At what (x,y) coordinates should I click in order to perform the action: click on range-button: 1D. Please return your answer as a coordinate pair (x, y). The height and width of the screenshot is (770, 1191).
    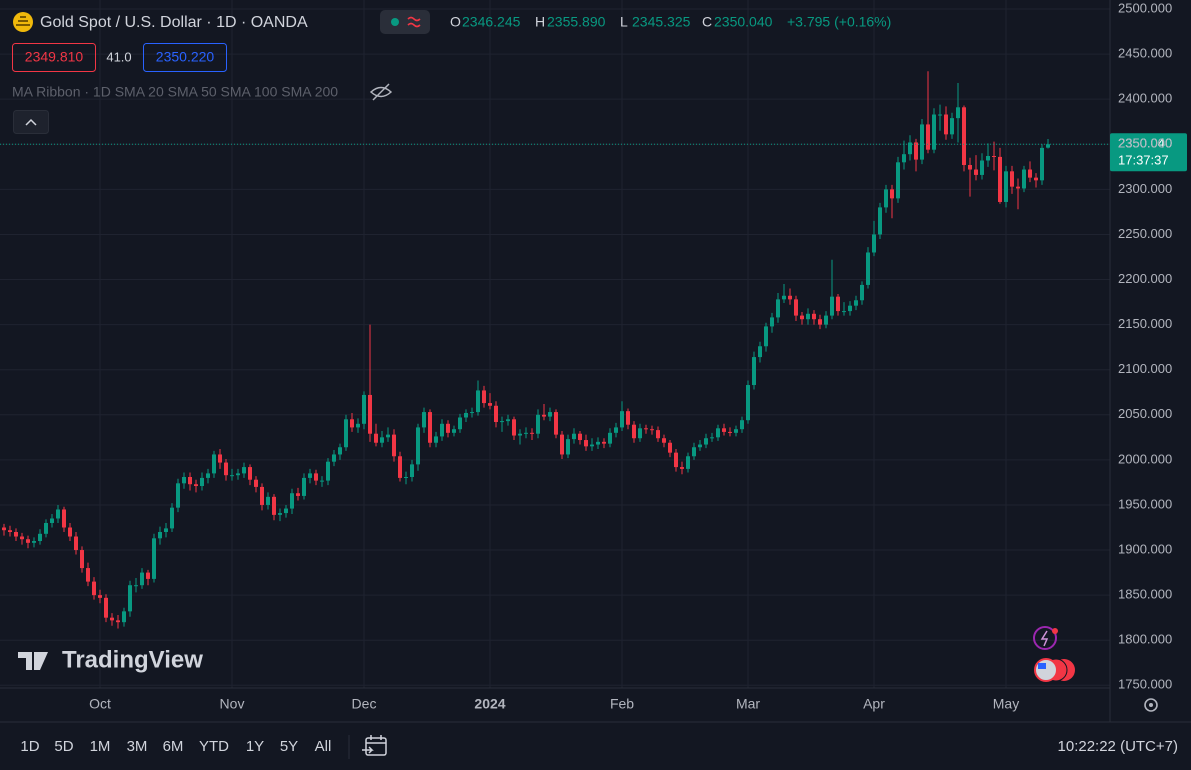
    Looking at the image, I should click on (29, 746).